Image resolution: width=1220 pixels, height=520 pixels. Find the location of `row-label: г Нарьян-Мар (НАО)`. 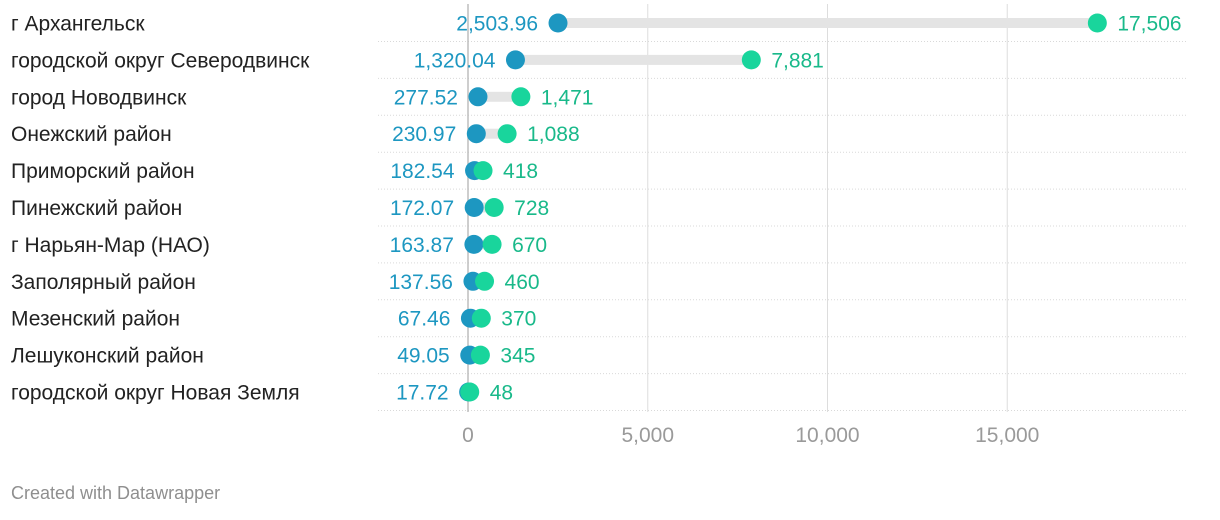

row-label: г Нарьян-Мар (НАО) is located at coordinates (110, 245).